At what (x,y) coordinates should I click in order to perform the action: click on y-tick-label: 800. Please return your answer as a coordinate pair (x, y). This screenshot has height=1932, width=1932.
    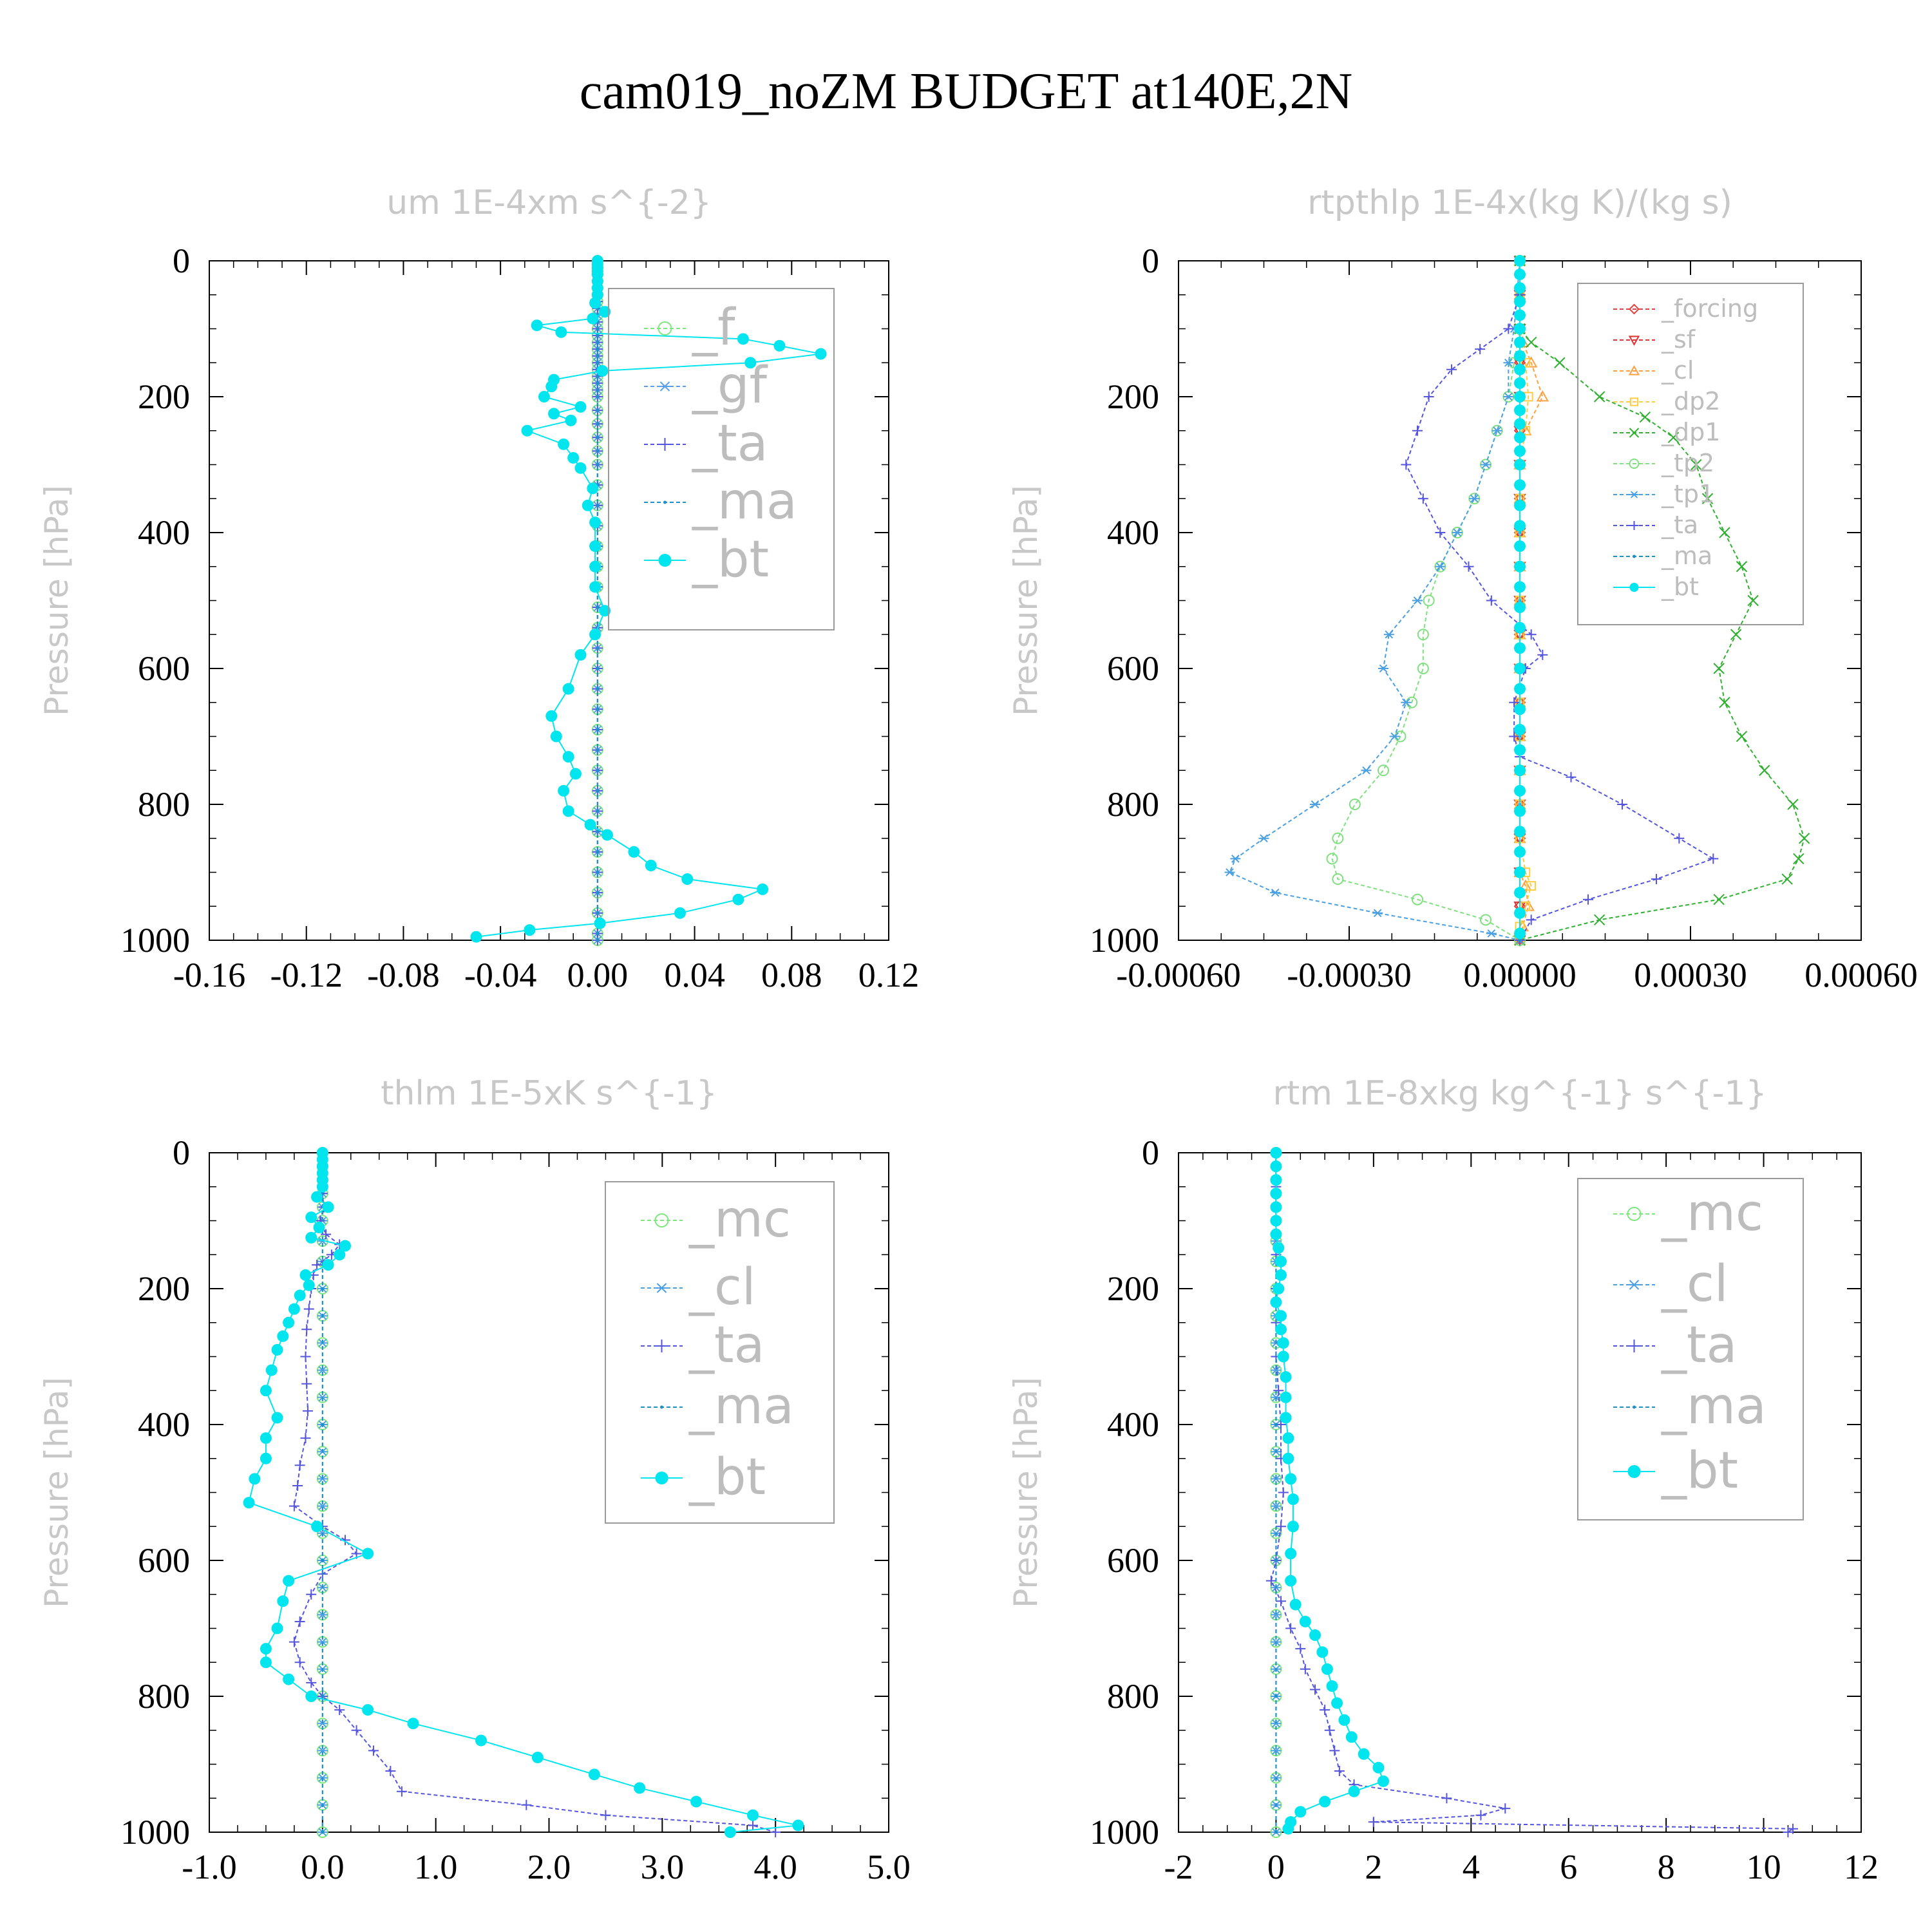
    Looking at the image, I should click on (164, 805).